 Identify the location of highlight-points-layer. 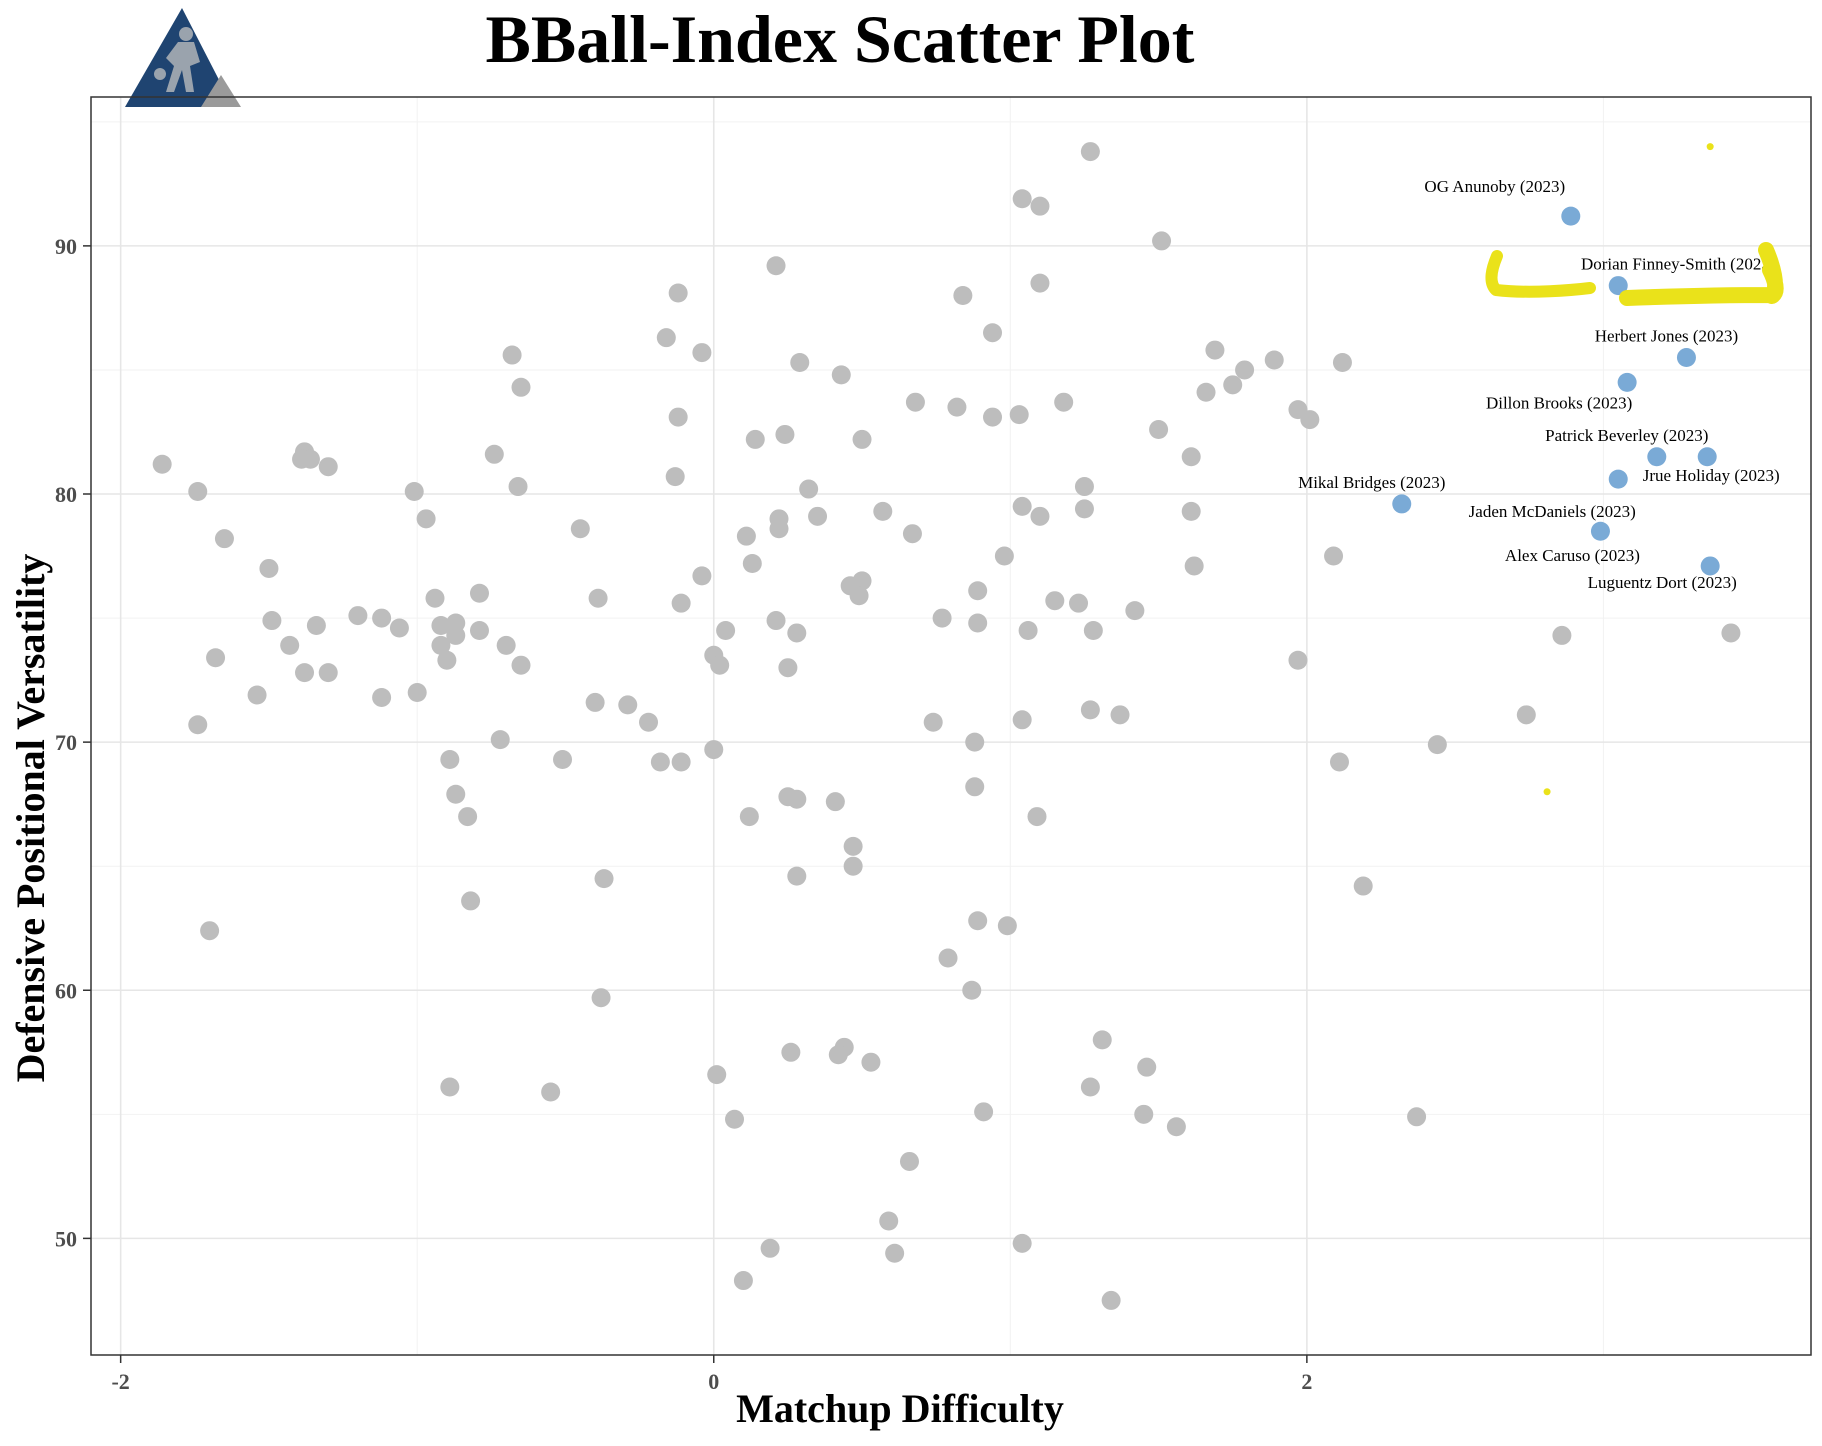
(1556, 391).